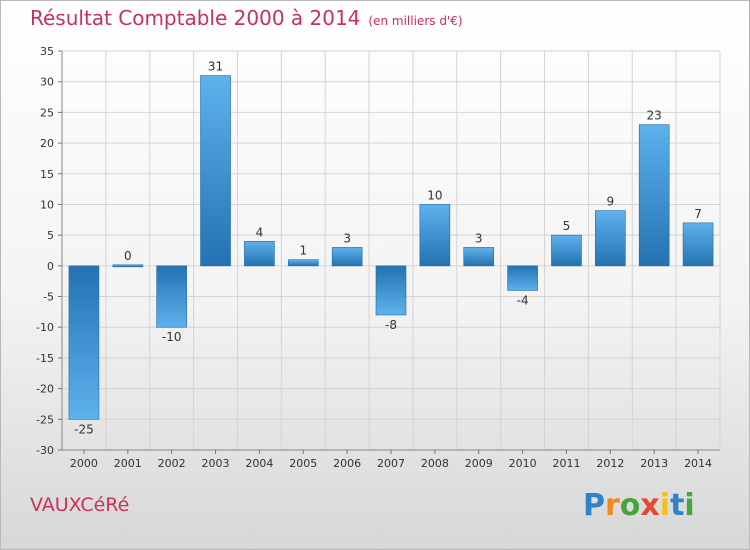 The height and width of the screenshot is (550, 750). Describe the element at coordinates (128, 256) in the screenshot. I see `data-label: 0` at that location.